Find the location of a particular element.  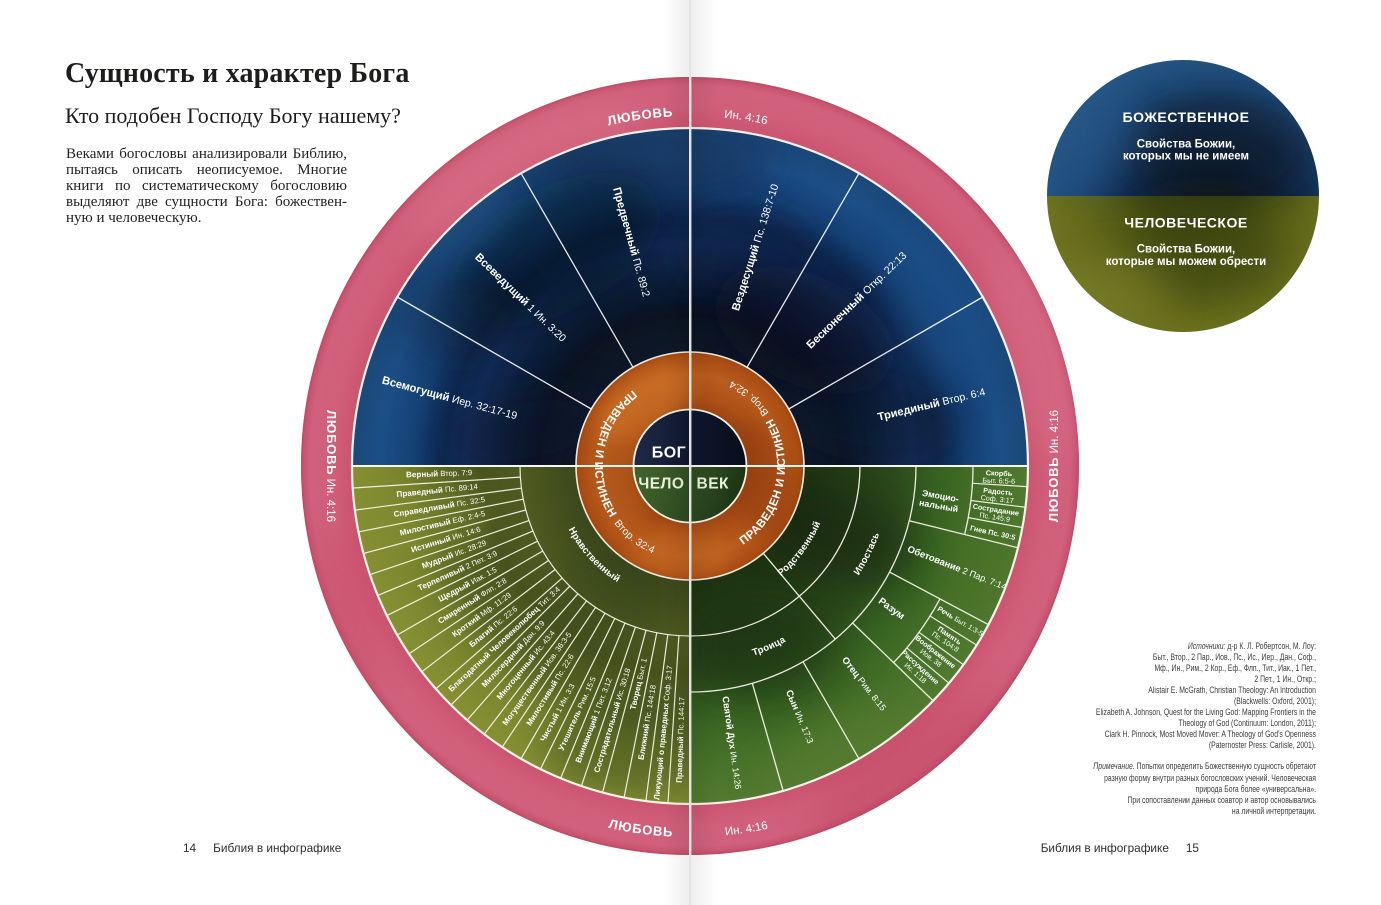

svg-text: ВЕК is located at coordinates (713, 484).